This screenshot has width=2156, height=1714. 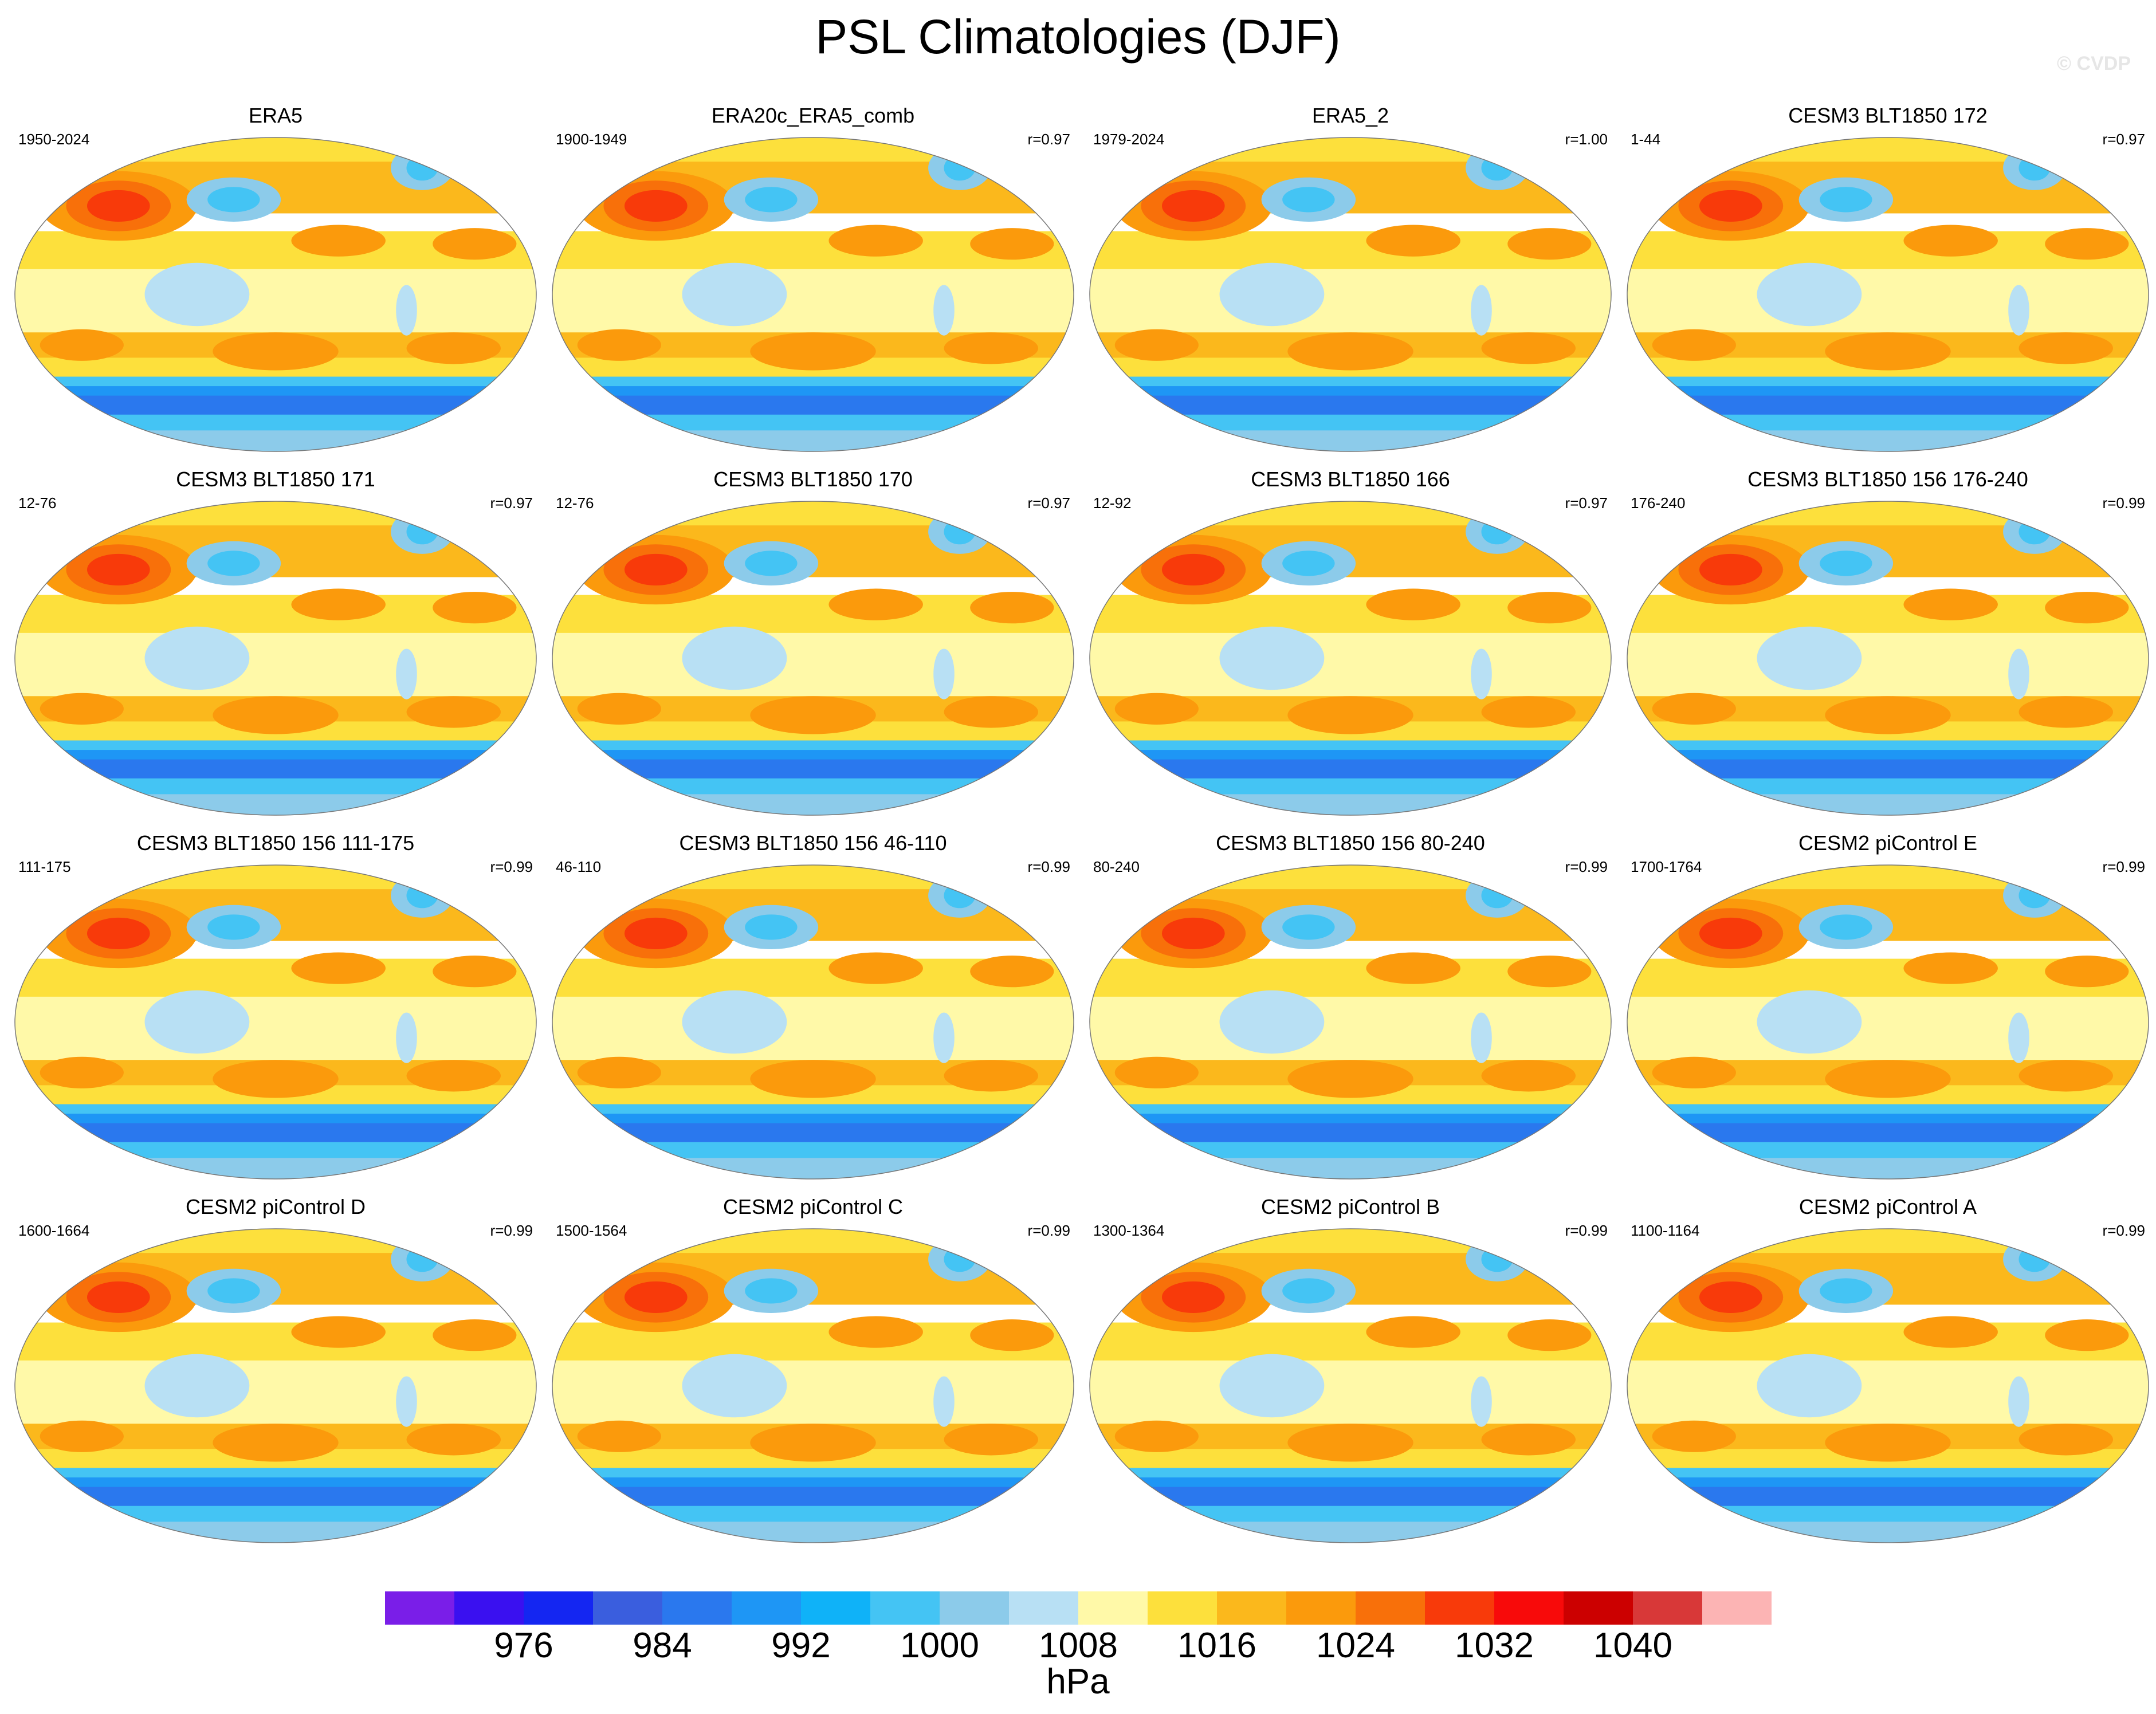 What do you see at coordinates (275, 1206) in the screenshot?
I see `panel-title: CESM2 piControl D` at bounding box center [275, 1206].